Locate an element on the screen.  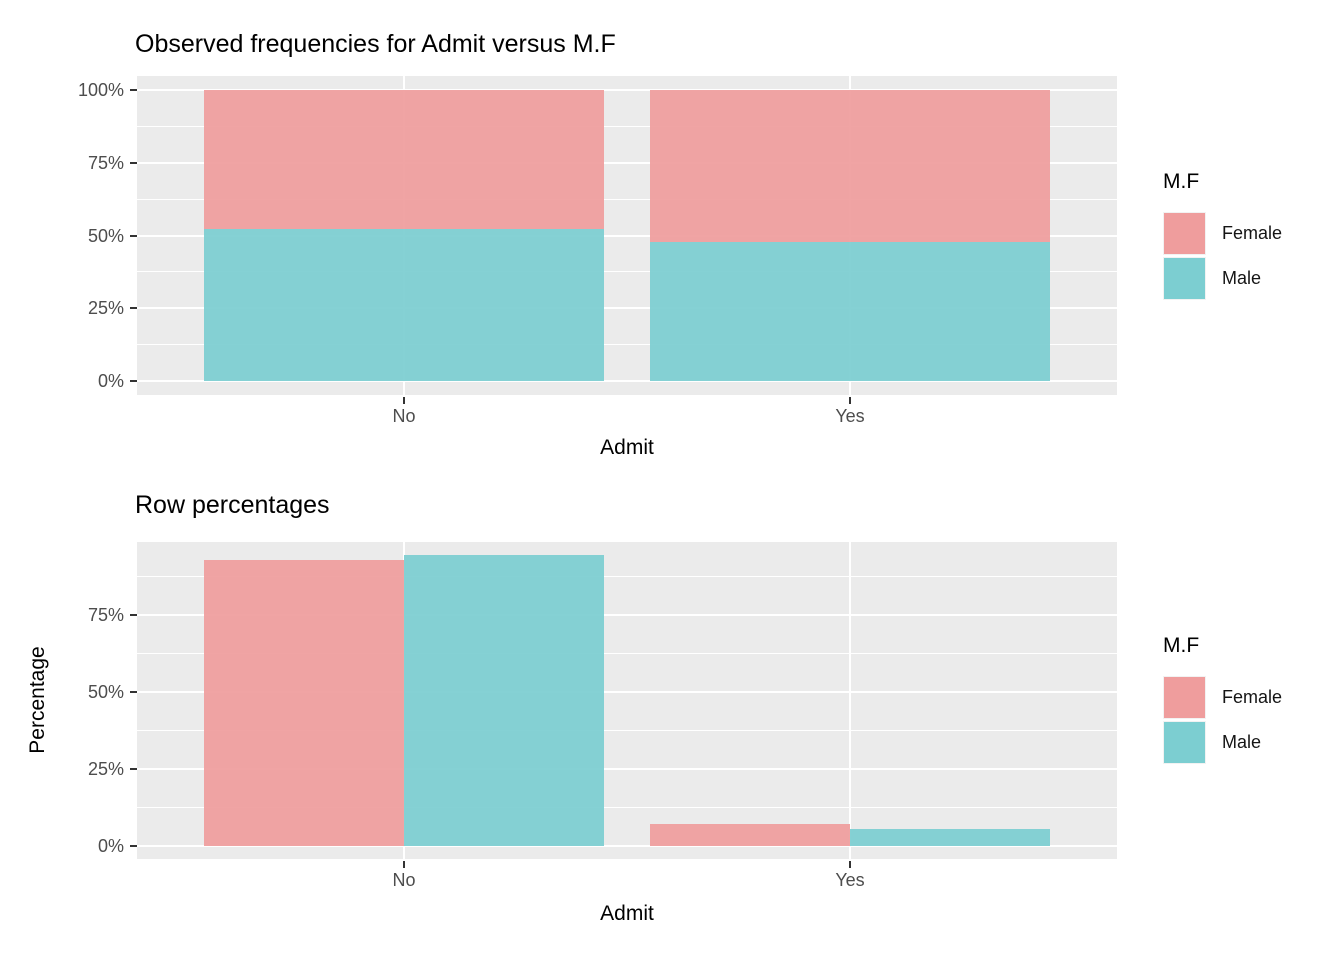
y-axis-title: Percentage is located at coordinates (37, 700).